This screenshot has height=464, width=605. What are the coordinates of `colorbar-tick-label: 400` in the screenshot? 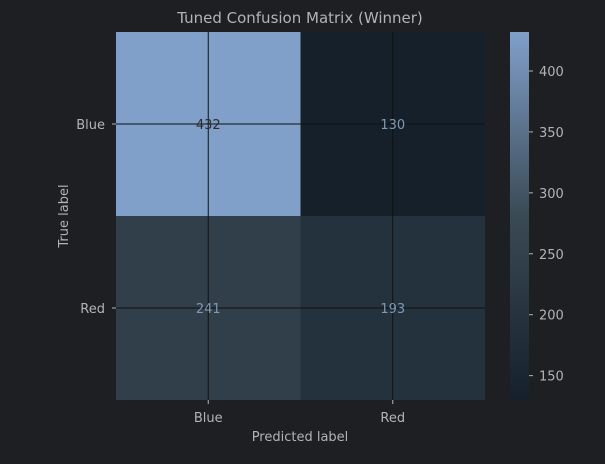 It's located at (551, 72).